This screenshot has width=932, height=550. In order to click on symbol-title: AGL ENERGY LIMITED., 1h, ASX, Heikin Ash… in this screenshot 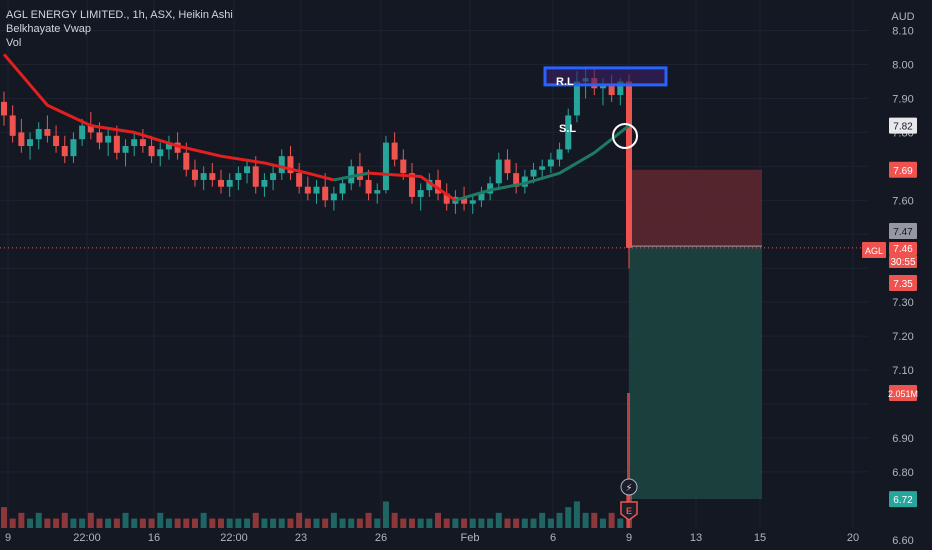, I will do `click(119, 15)`.